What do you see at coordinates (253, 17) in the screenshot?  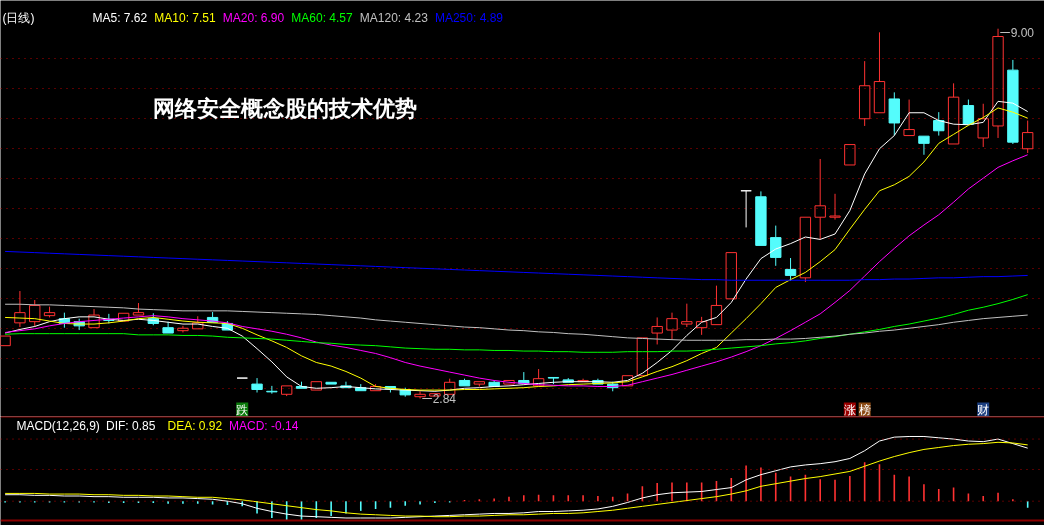 I see `text: MA20: 6.90` at bounding box center [253, 17].